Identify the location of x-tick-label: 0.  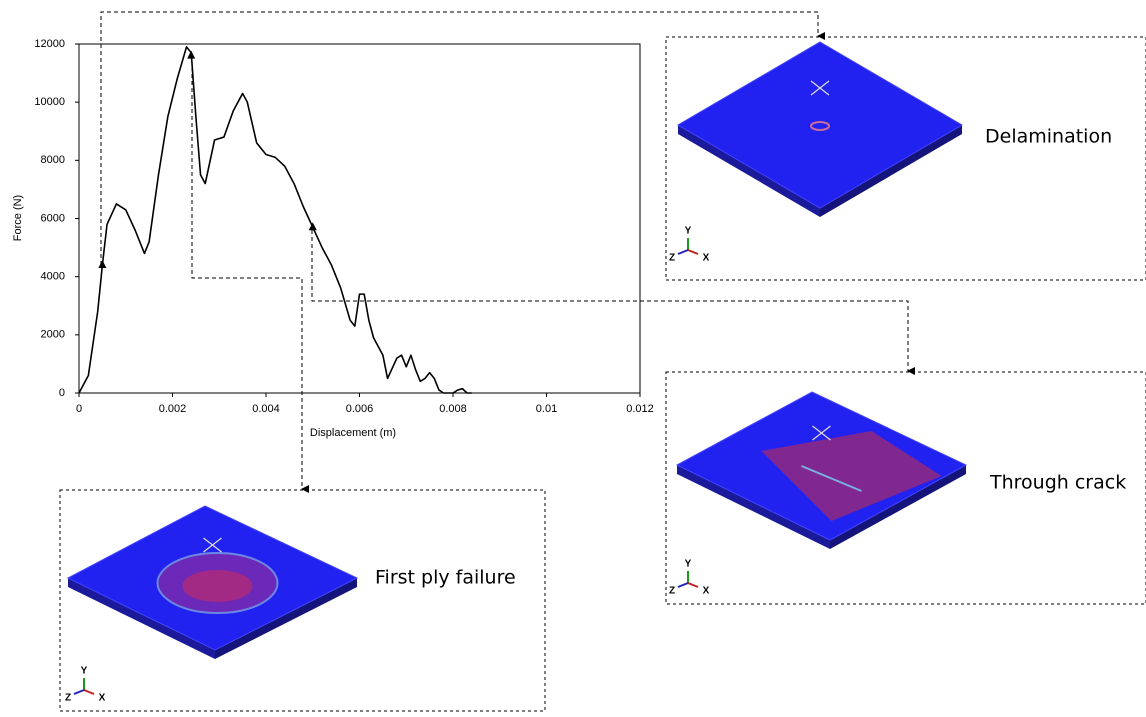
(79, 409).